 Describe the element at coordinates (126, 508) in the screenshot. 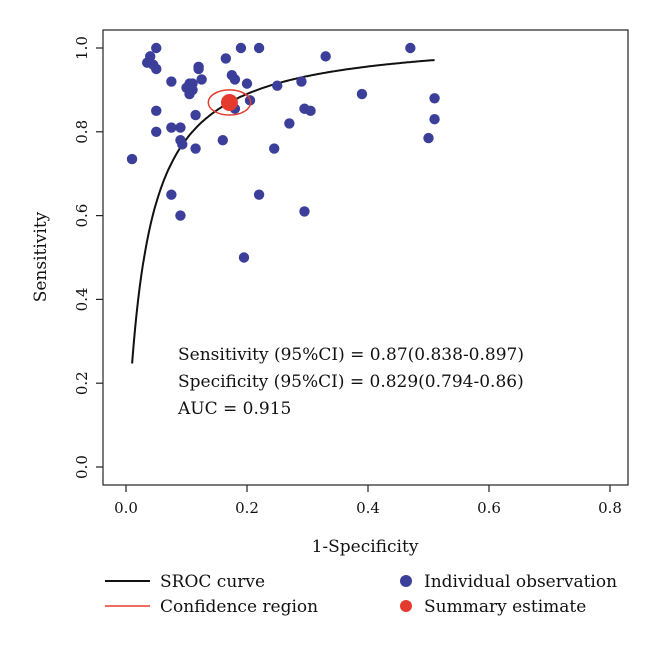

I see `x-tick-label: 0.0` at that location.